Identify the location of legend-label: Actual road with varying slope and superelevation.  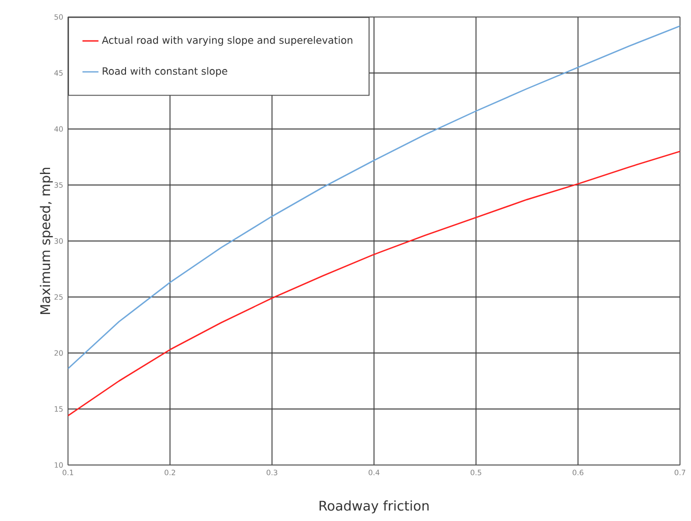
(227, 41).